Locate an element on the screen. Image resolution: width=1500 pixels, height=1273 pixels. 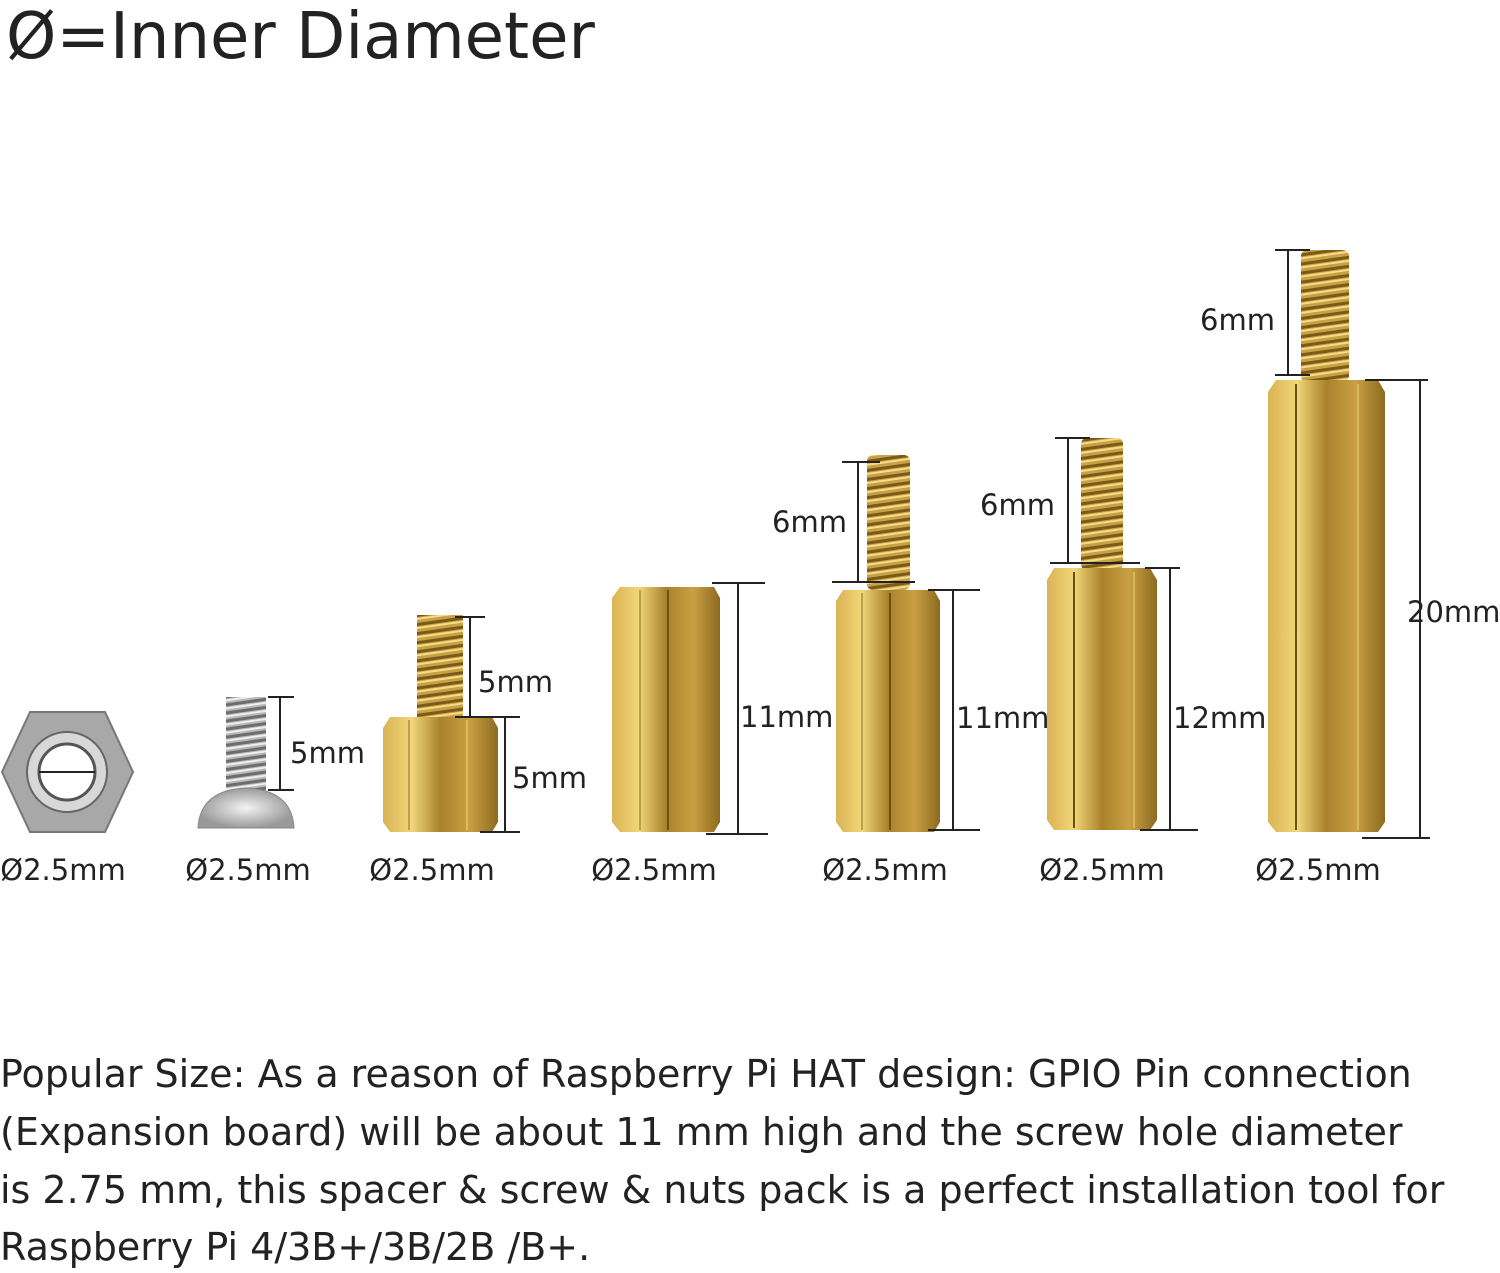
dimension-label: 20mm is located at coordinates (1453, 612).